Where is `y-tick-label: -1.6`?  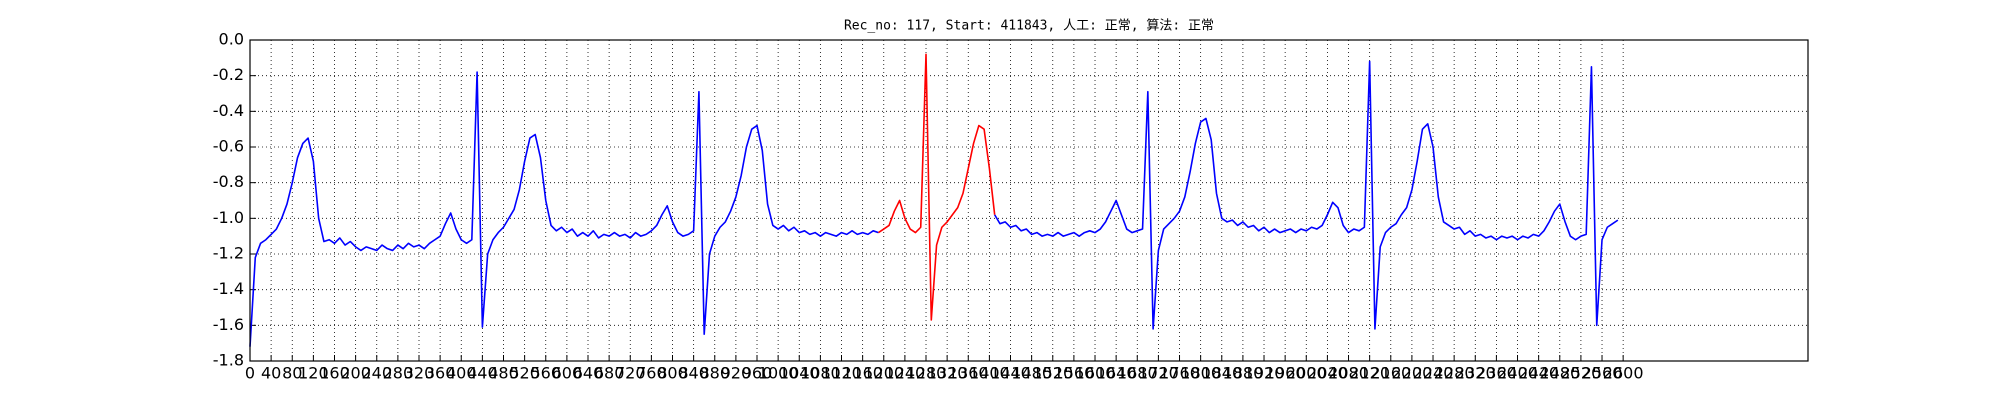 y-tick-label: -1.6 is located at coordinates (228, 324).